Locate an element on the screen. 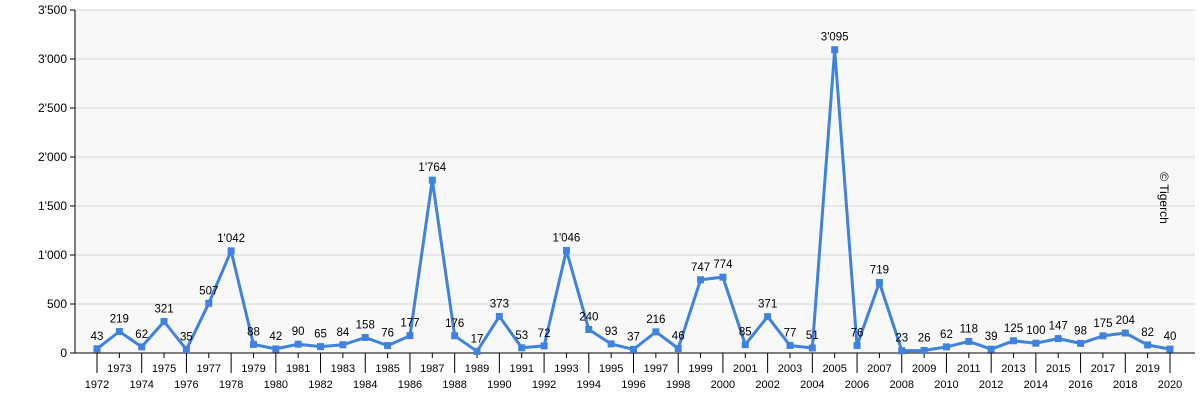  x-tick-label: 1974 is located at coordinates (141, 385).